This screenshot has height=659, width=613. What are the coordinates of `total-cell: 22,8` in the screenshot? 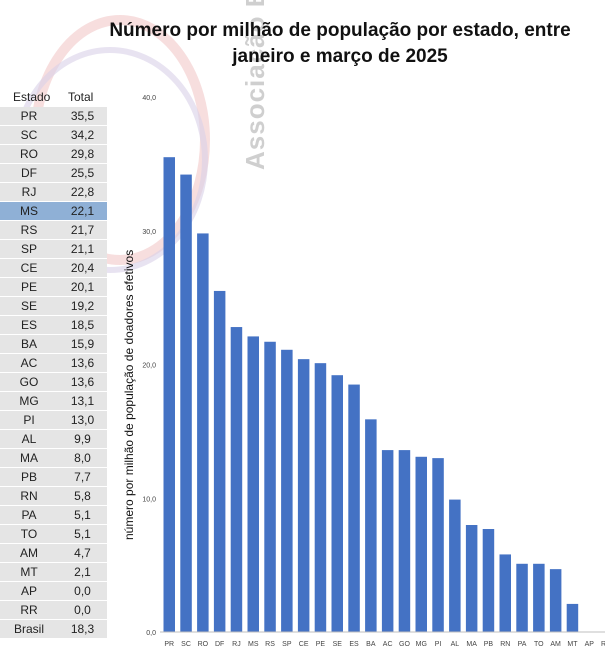 It's located at (82, 192).